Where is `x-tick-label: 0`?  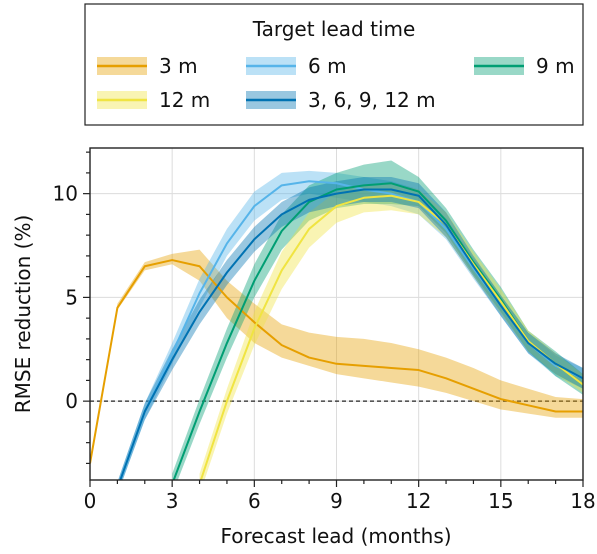 x-tick-label: 0 is located at coordinates (90, 501).